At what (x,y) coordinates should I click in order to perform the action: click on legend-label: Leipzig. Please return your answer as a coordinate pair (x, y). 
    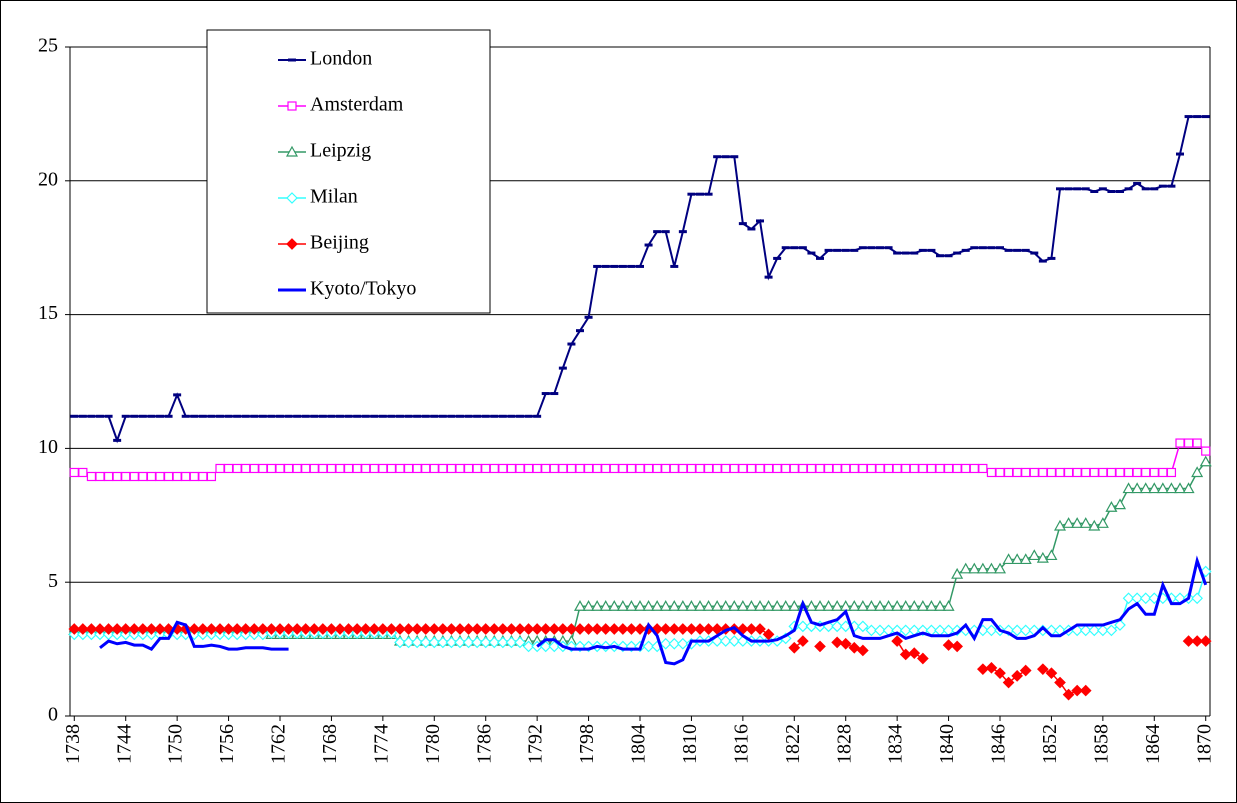
    Looking at the image, I should click on (340, 151).